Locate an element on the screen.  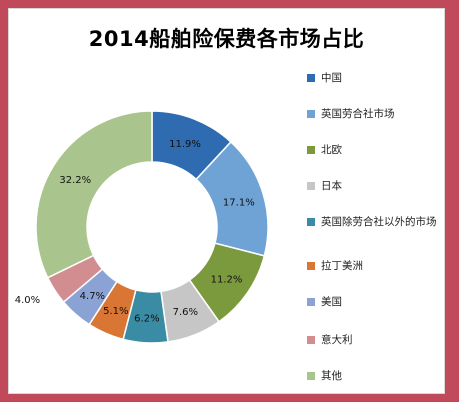
data-label-7: 4.7% is located at coordinates (92, 296).